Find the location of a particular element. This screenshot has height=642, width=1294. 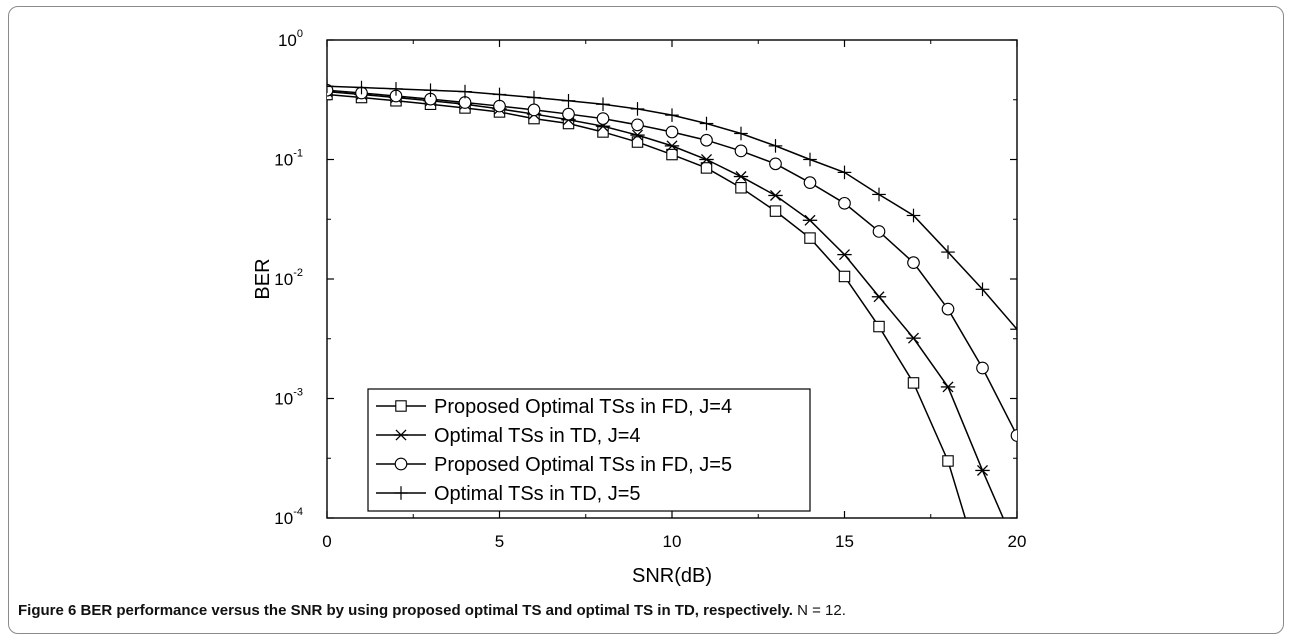

legend-item: Optimal TSs in TD, J=5 is located at coordinates (508, 494).